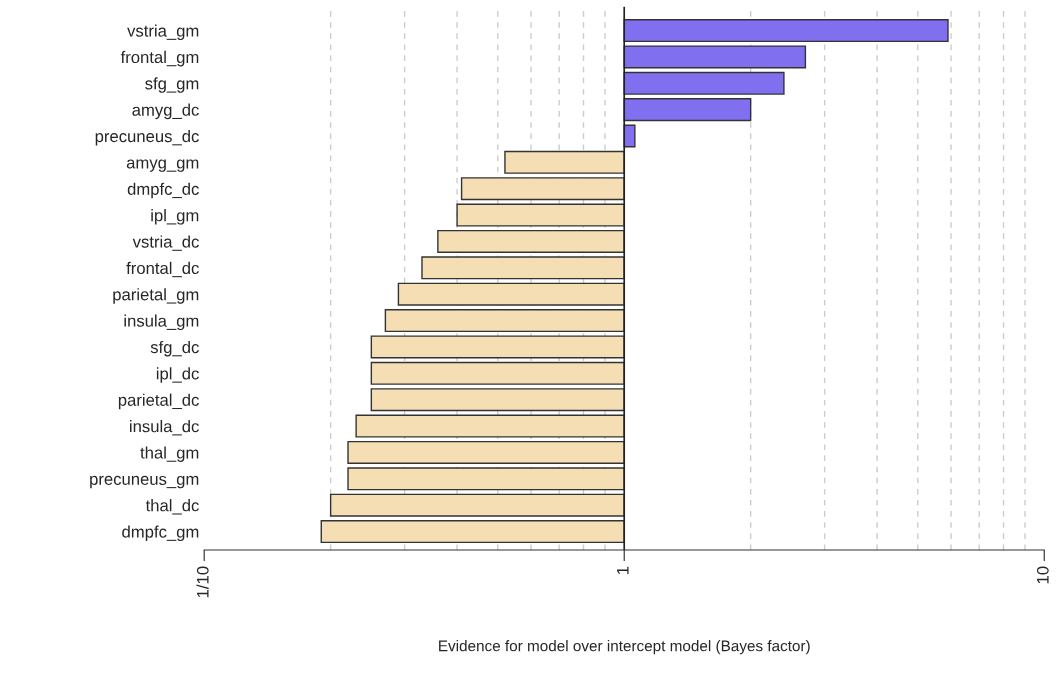 Image resolution: width=1058 pixels, height=679 pixels. What do you see at coordinates (156, 296) in the screenshot?
I see `y-tick-label: parietal_gm` at bounding box center [156, 296].